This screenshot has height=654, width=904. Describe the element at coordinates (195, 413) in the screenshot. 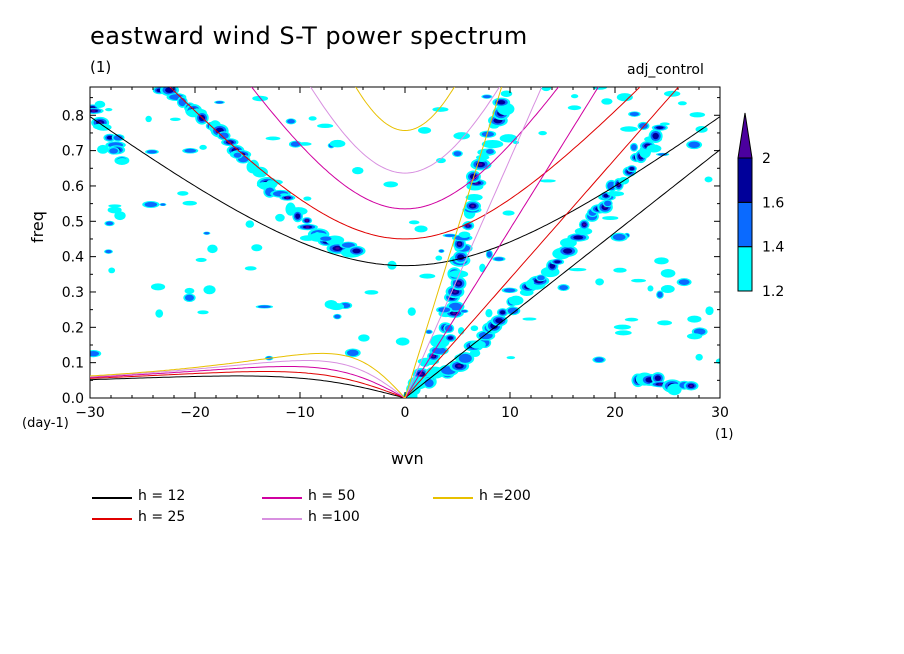

I see `x-tick-label: −20` at that location.